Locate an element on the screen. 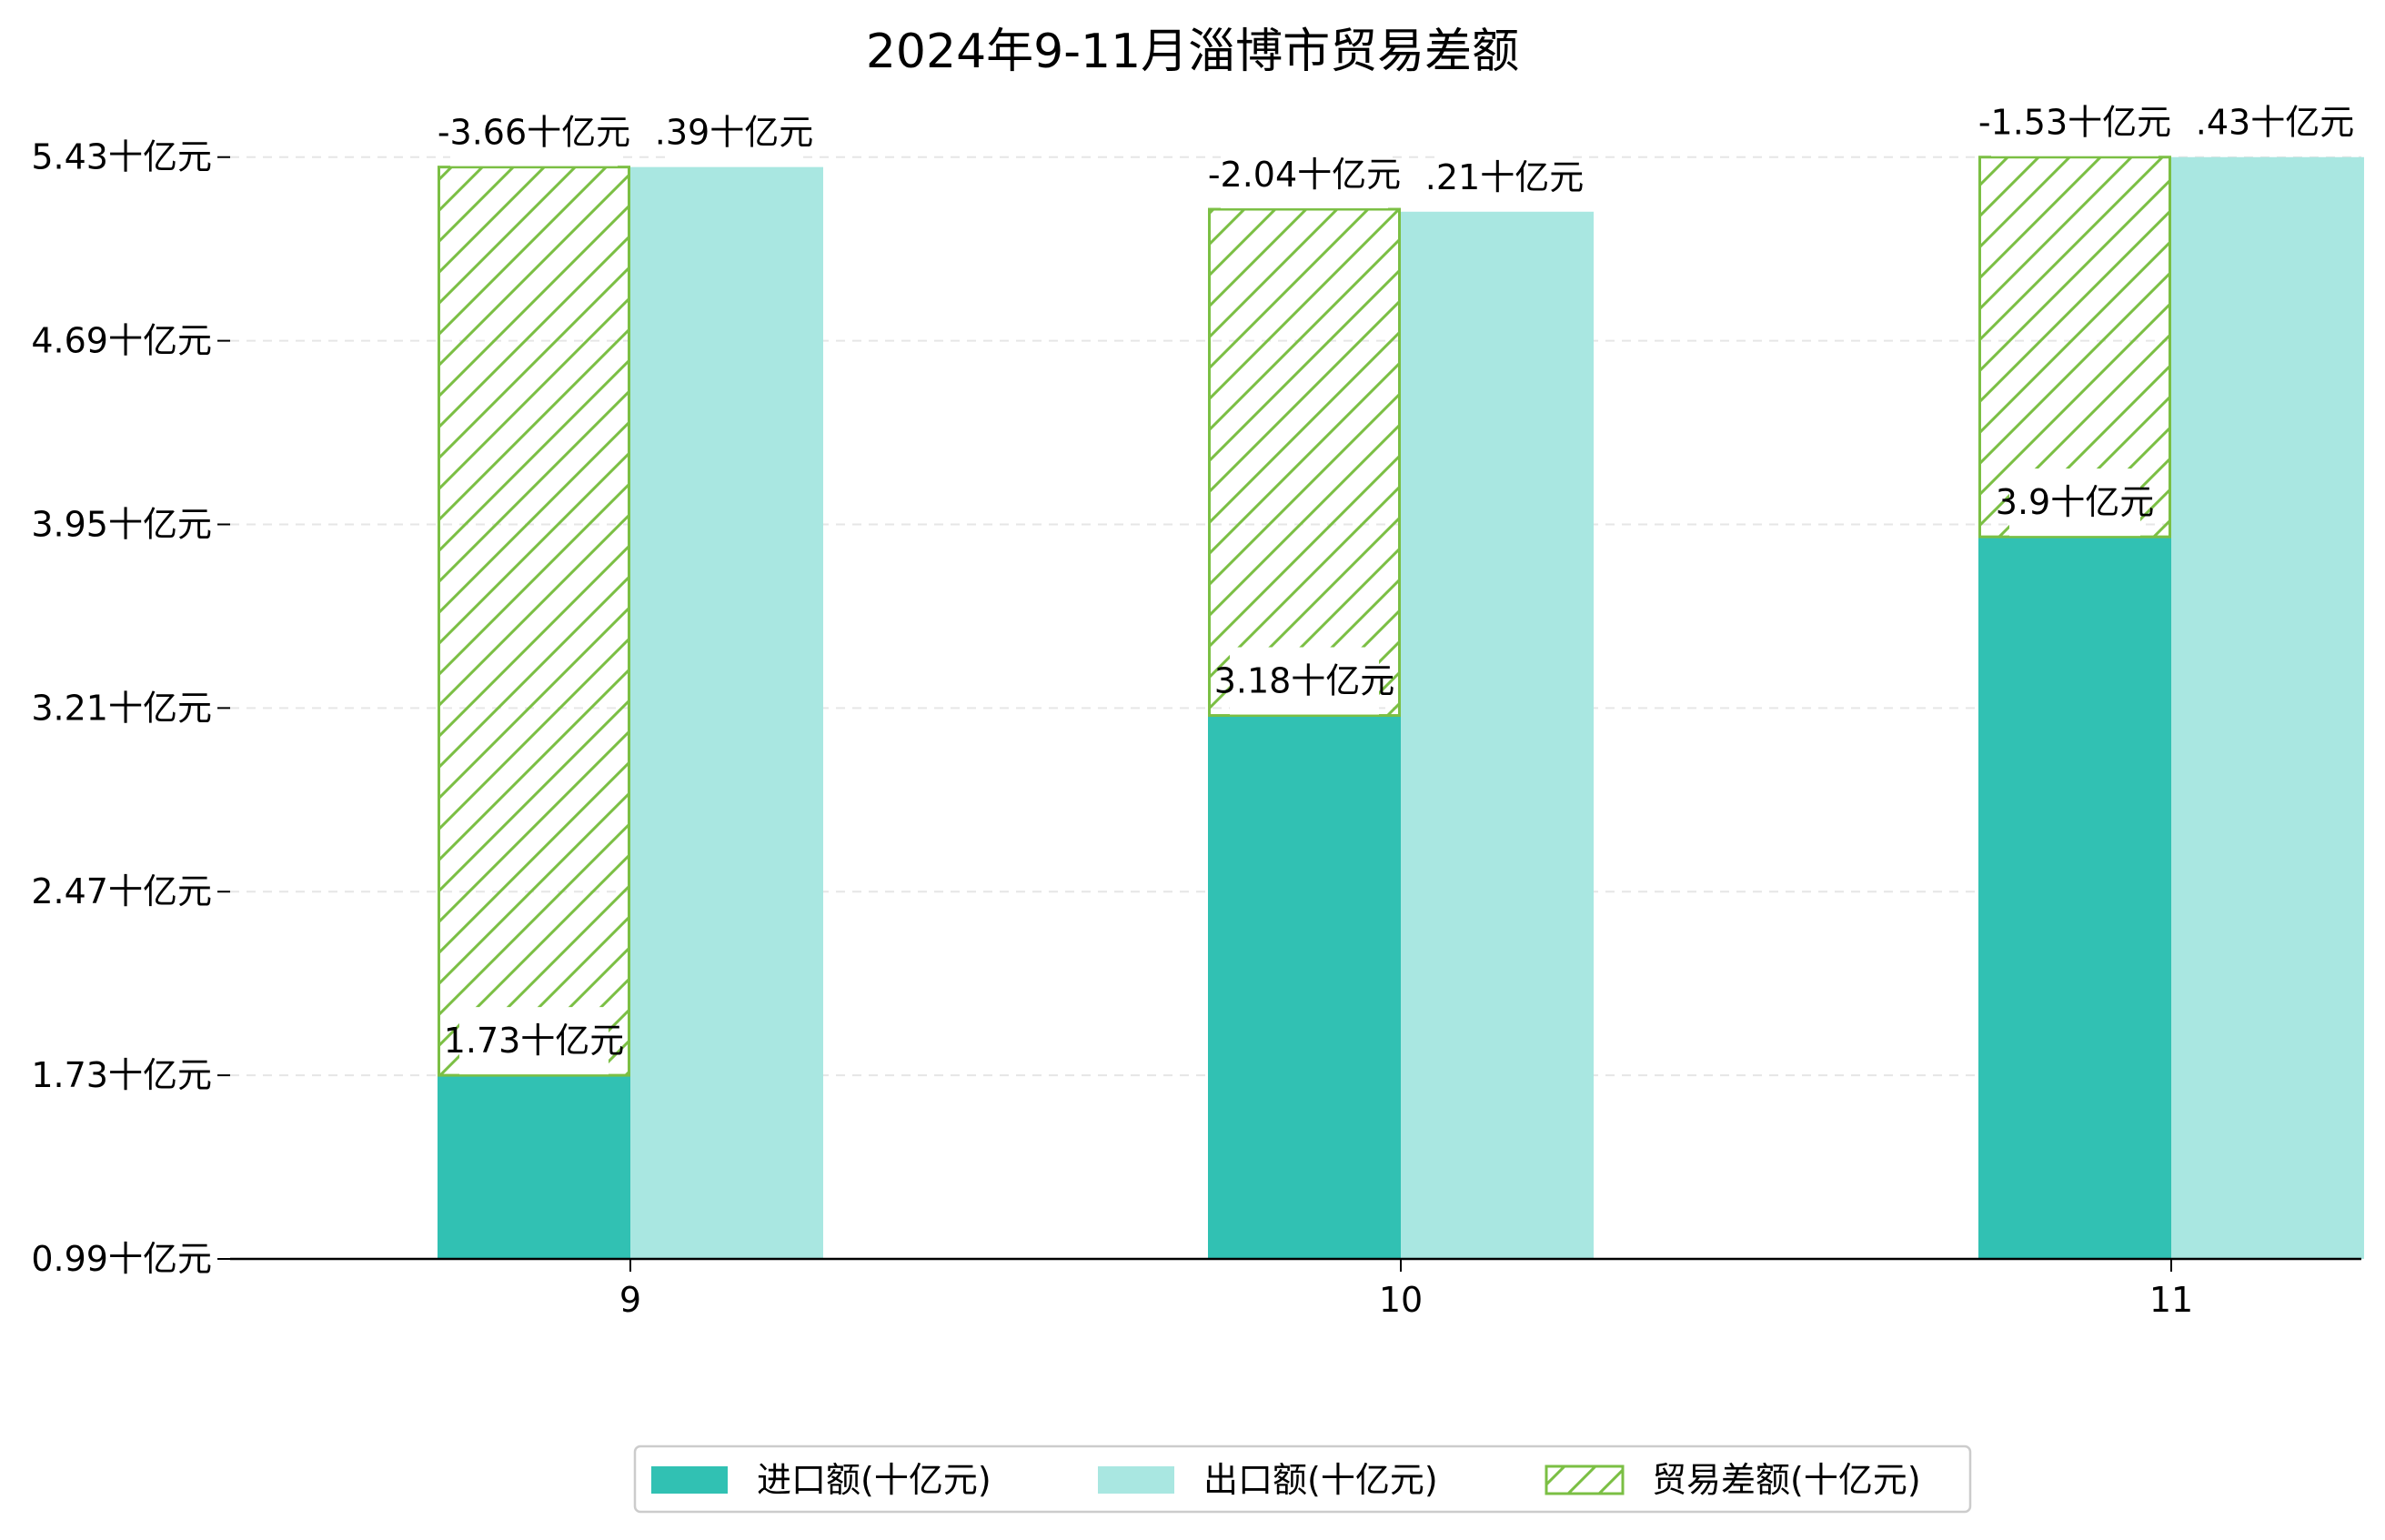 This screenshot has height=1540, width=2385. import-data-label: 3.18十亿元 is located at coordinates (1304, 681).